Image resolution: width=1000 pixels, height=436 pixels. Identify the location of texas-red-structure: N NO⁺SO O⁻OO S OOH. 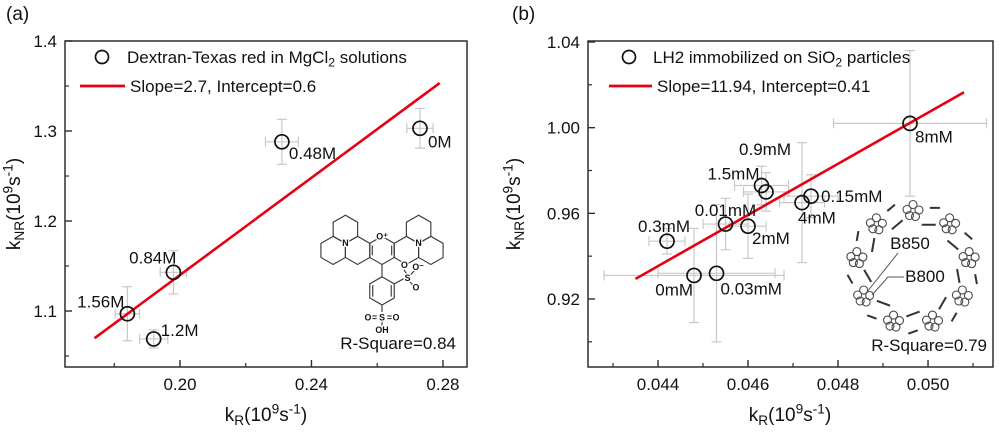
(382, 275).